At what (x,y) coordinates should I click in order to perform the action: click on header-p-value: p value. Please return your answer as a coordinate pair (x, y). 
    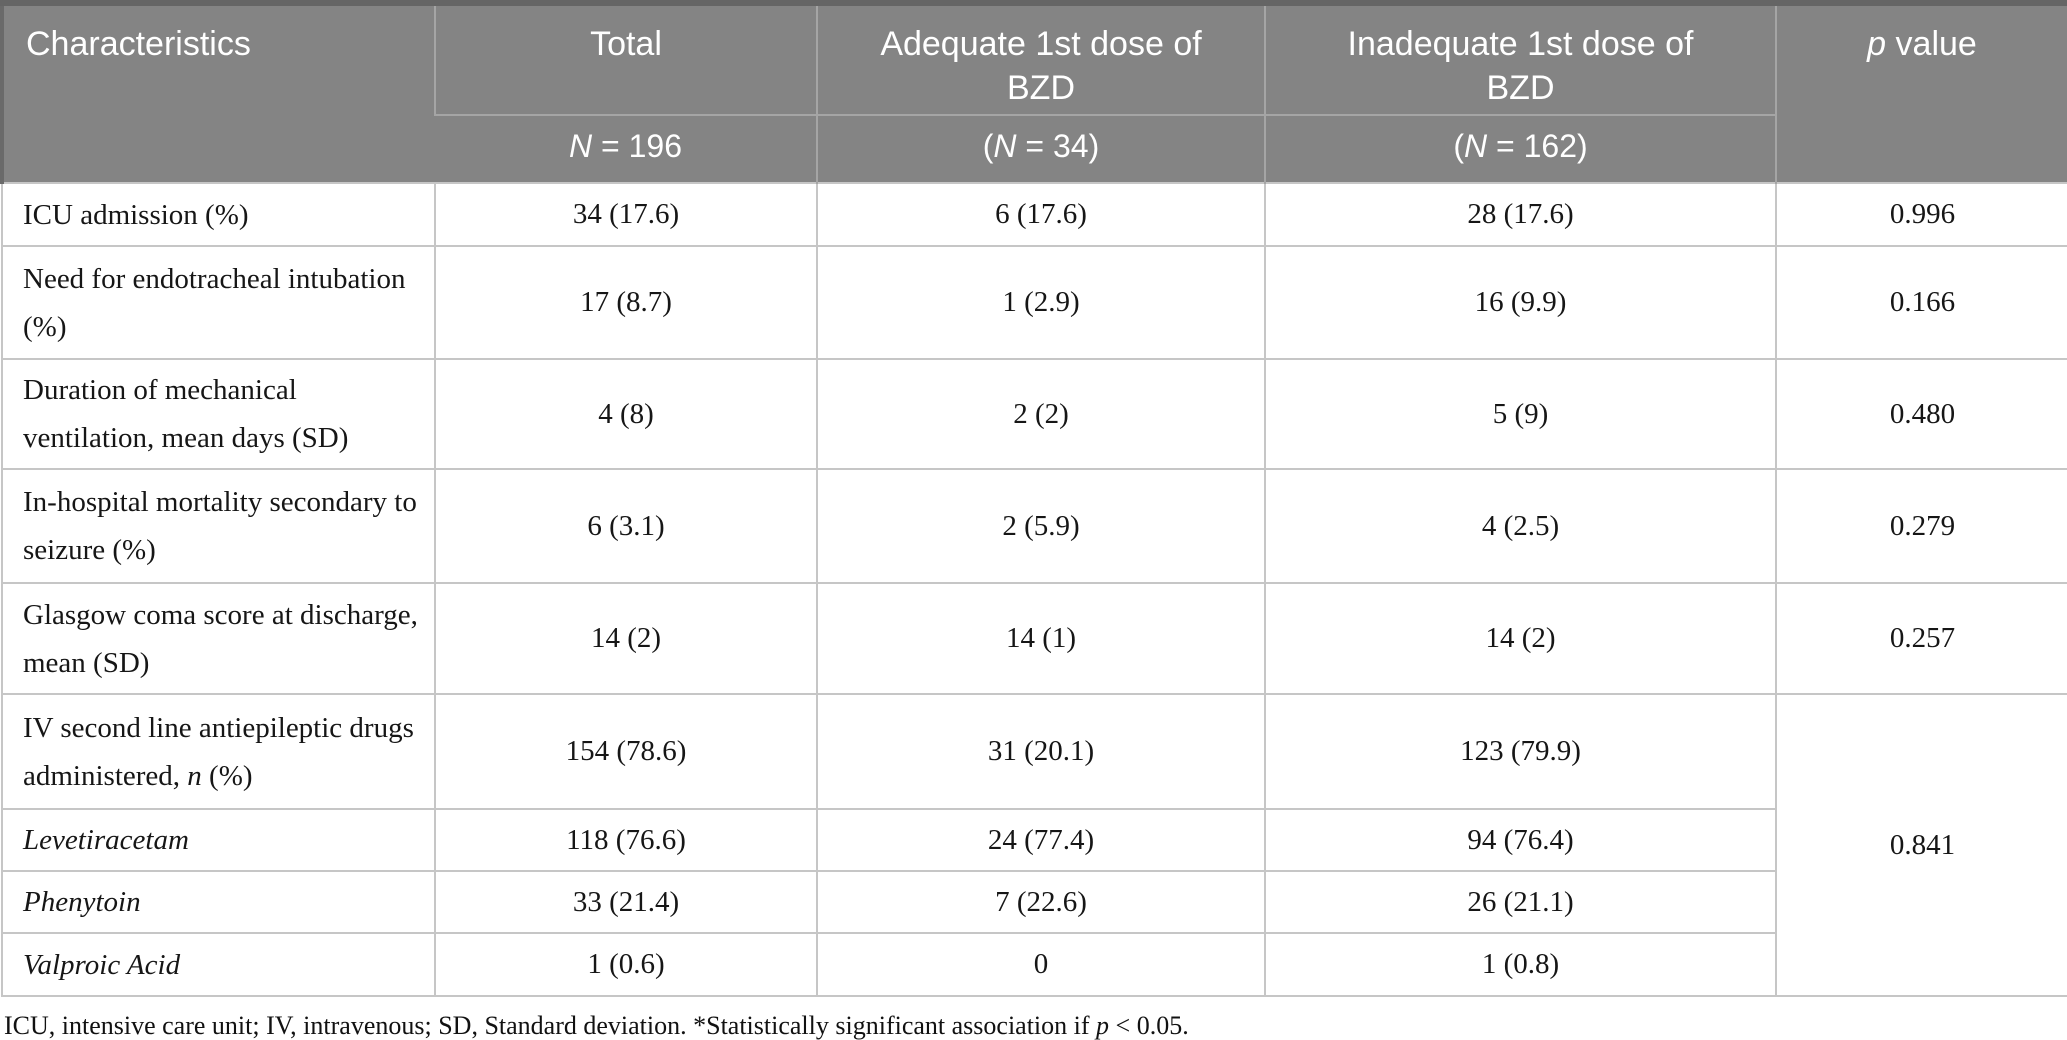
    Looking at the image, I should click on (1921, 93).